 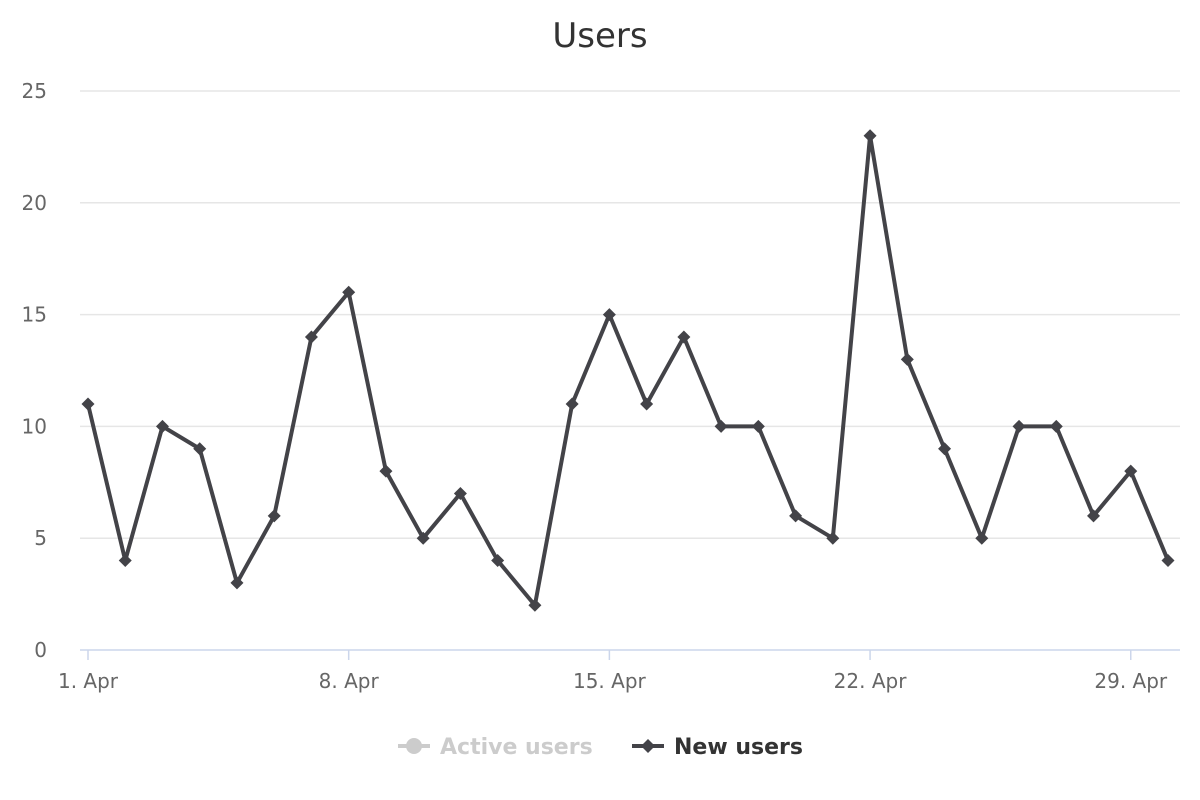 I want to click on legend: Active users New users, so click(x=600, y=747).